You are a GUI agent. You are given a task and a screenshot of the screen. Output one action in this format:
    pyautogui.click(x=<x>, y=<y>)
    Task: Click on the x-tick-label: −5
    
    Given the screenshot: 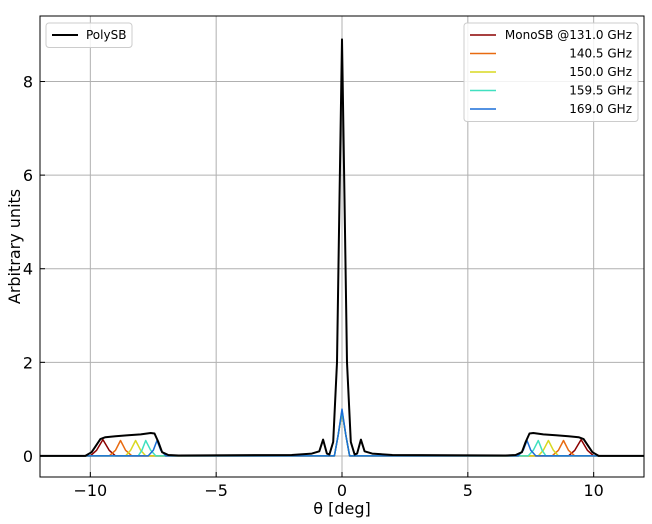 What is the action you would take?
    pyautogui.click(x=216, y=490)
    